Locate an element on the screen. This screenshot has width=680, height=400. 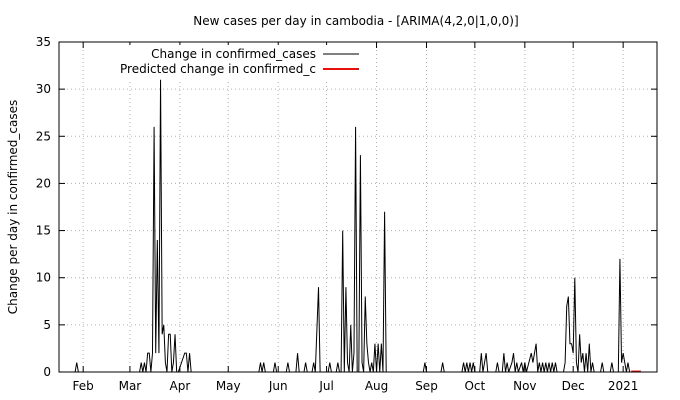
x-tick-label: Apr is located at coordinates (180, 386).